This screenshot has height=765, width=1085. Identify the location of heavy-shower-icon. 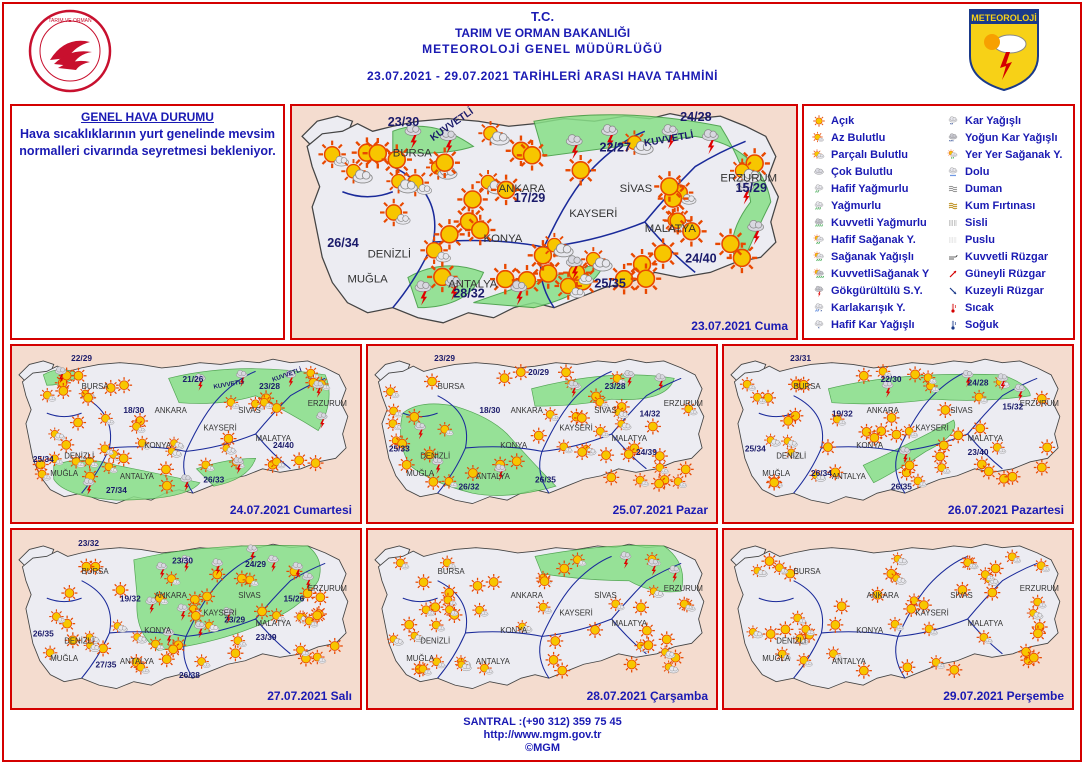
(818, 273).